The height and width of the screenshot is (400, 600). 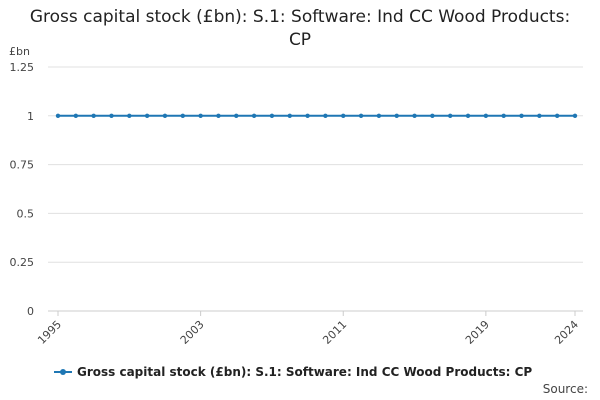 What do you see at coordinates (566, 332) in the screenshot?
I see `x-tick-label: 2024` at bounding box center [566, 332].